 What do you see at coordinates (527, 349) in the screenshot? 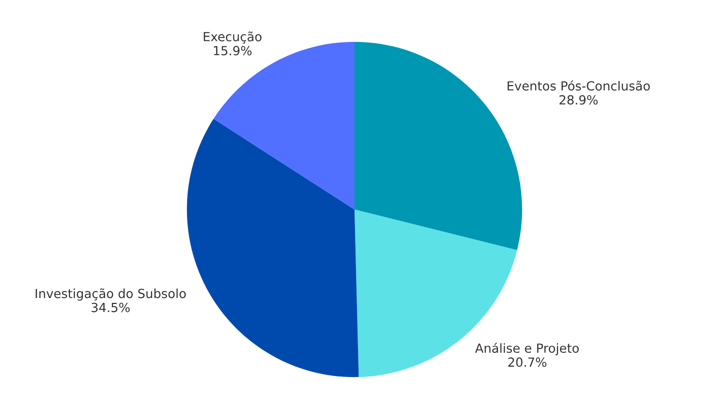
I see `slice-label: Análise e Projeto` at bounding box center [527, 349].